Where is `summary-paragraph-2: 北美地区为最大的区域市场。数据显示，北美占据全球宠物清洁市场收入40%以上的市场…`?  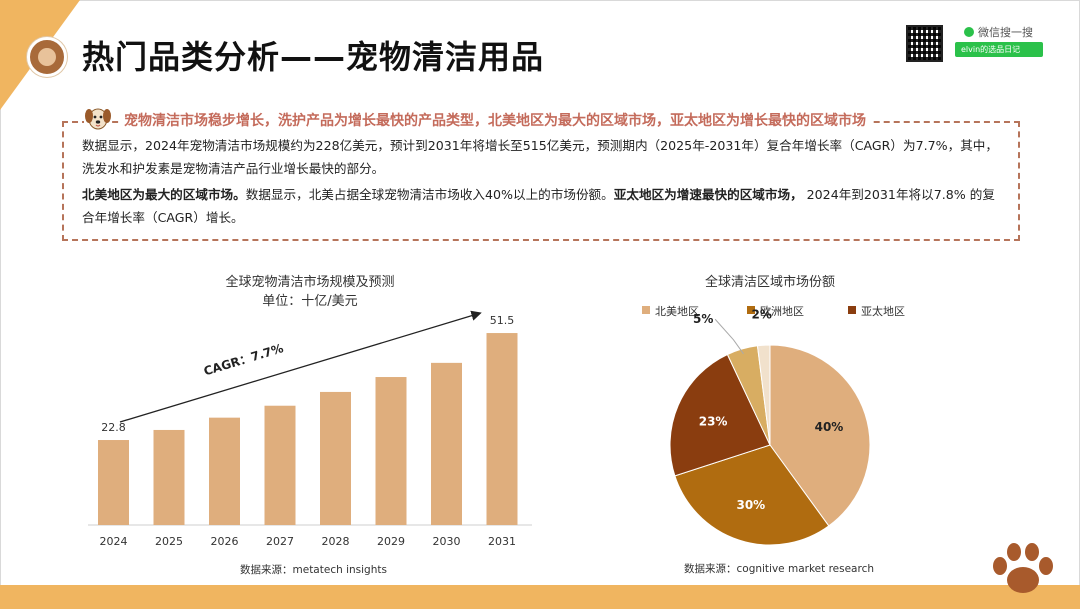 summary-paragraph-2: 北美地区为最大的区域市场。数据显示，北美占据全球宠物清洁市场收入40%以上的市场… is located at coordinates (542, 206).